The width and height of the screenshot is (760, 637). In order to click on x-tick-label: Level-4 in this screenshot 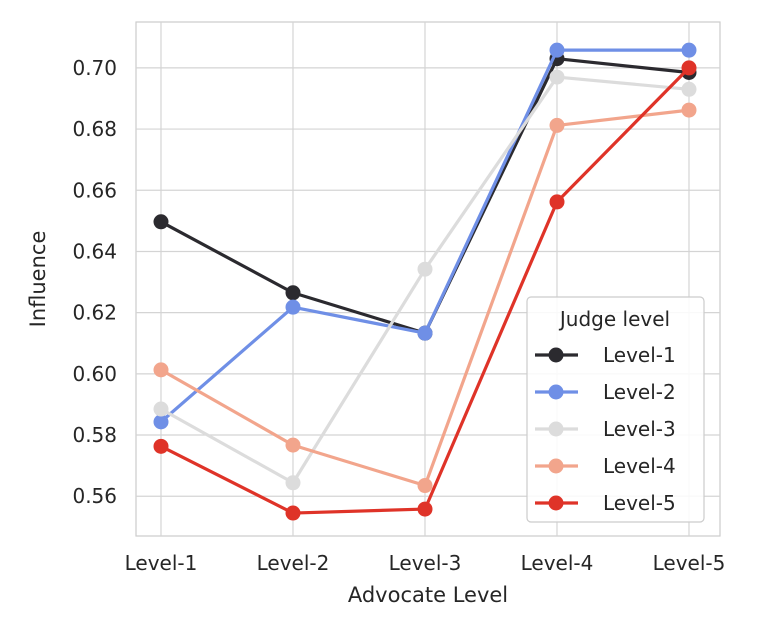, I will do `click(557, 563)`.